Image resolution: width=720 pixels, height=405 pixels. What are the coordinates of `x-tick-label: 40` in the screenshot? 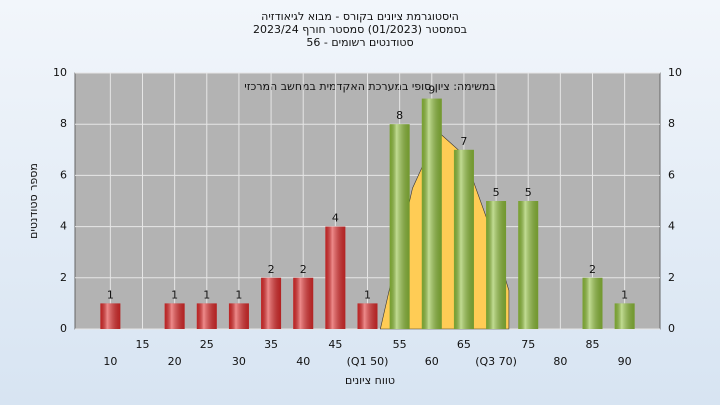 It's located at (303, 361).